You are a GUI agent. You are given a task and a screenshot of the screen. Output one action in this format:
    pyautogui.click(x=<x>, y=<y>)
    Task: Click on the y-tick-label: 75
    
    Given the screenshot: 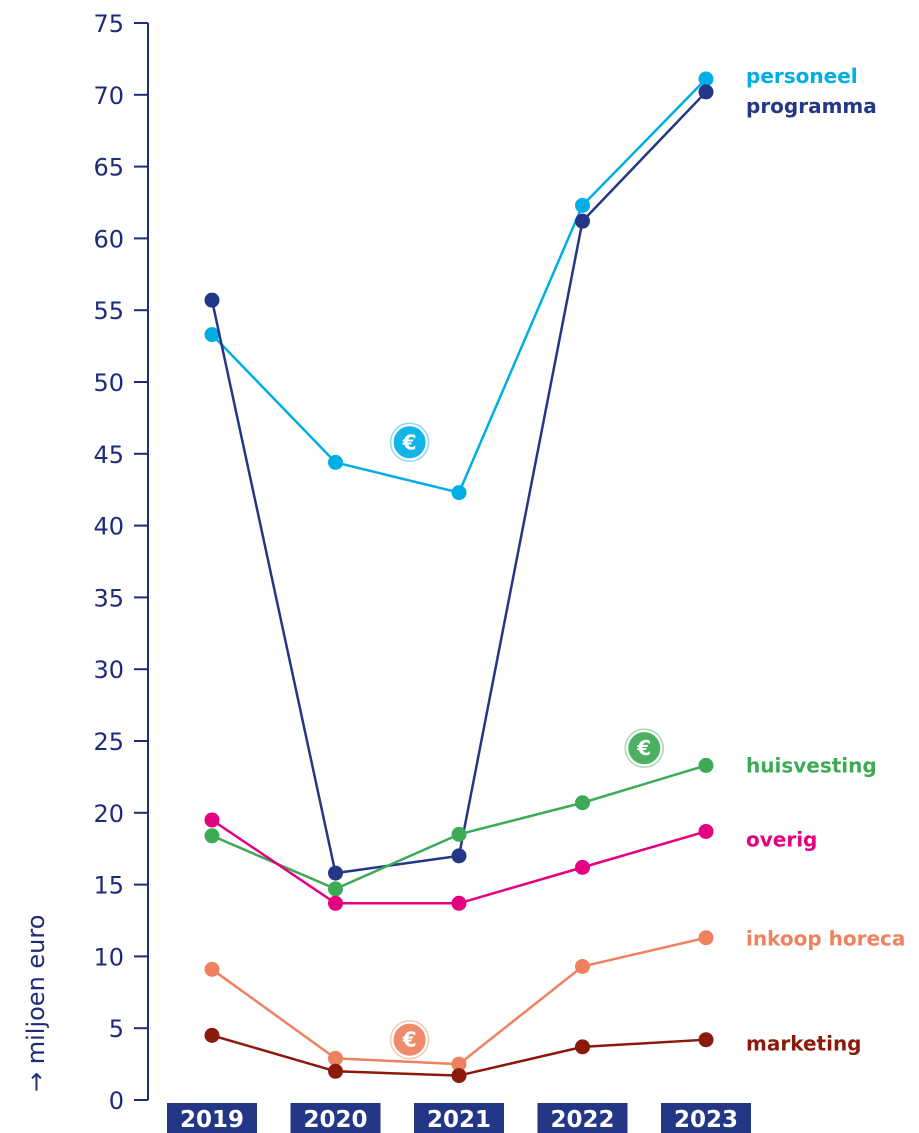 What is the action you would take?
    pyautogui.click(x=108, y=24)
    